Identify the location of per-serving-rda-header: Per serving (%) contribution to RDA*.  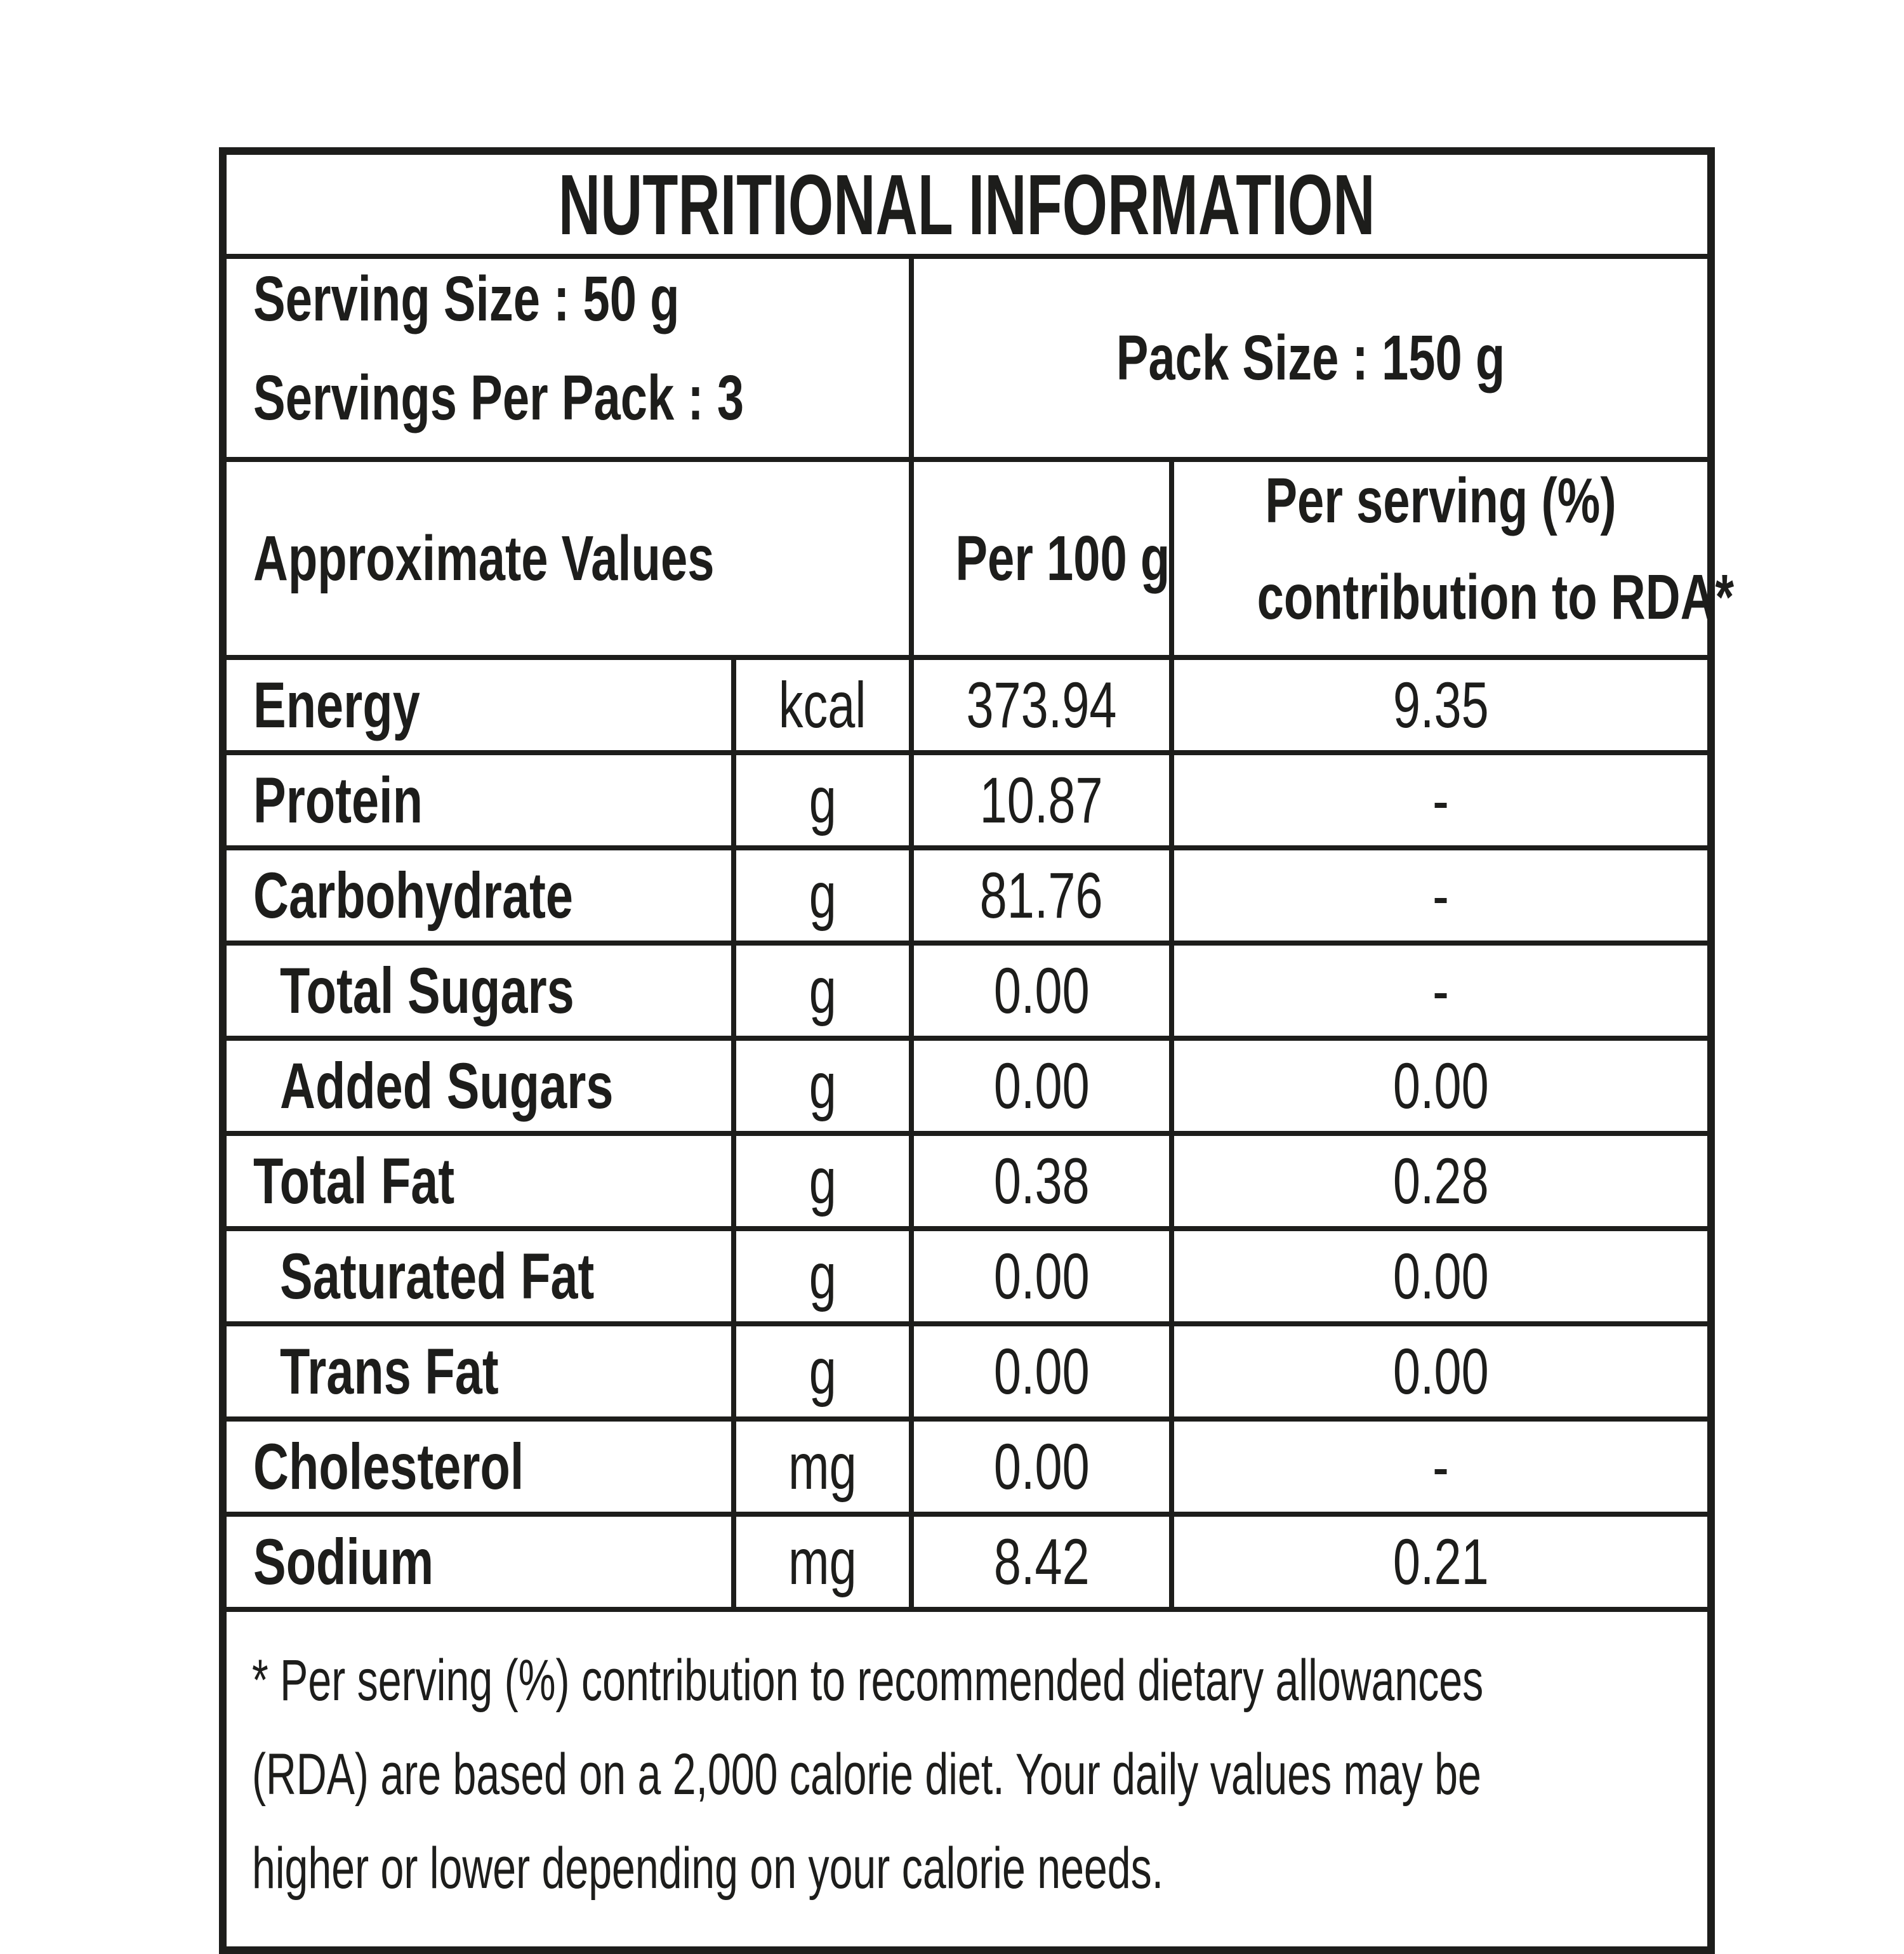
(1452, 558).